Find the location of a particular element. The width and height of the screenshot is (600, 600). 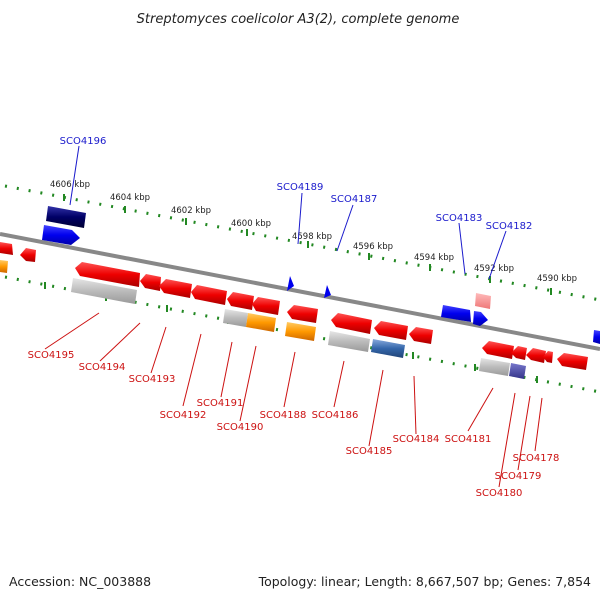

gene-label: SCO4194 is located at coordinates (102, 367).